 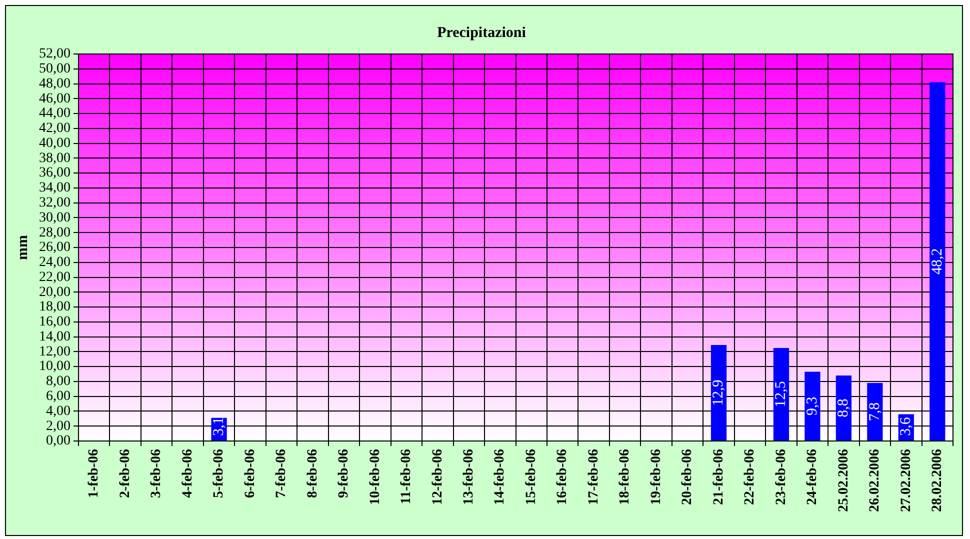 What do you see at coordinates (54, 173) in the screenshot?
I see `y-tick-label: 36,00` at bounding box center [54, 173].